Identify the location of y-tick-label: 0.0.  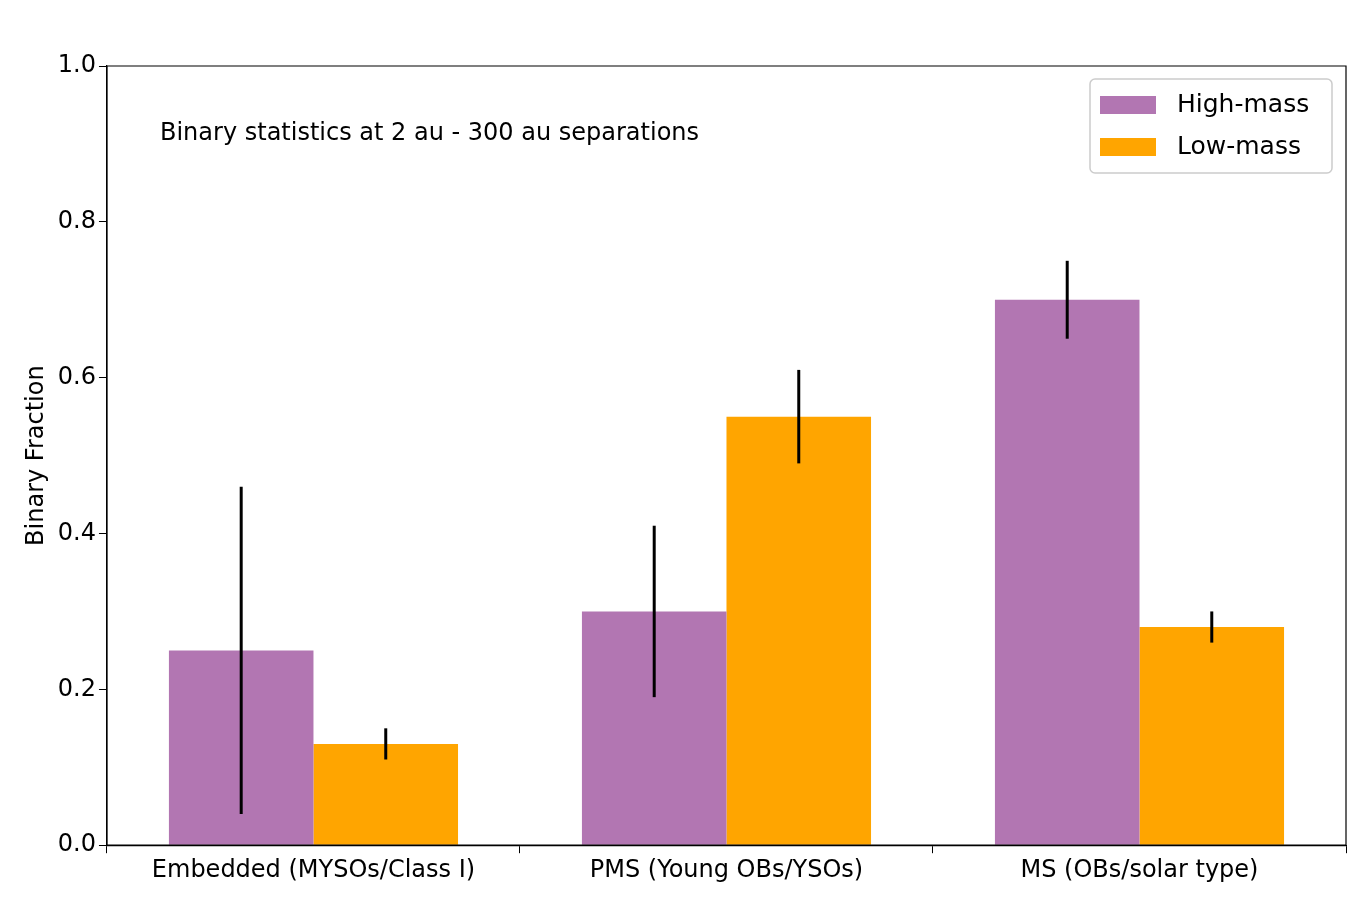
(76, 843).